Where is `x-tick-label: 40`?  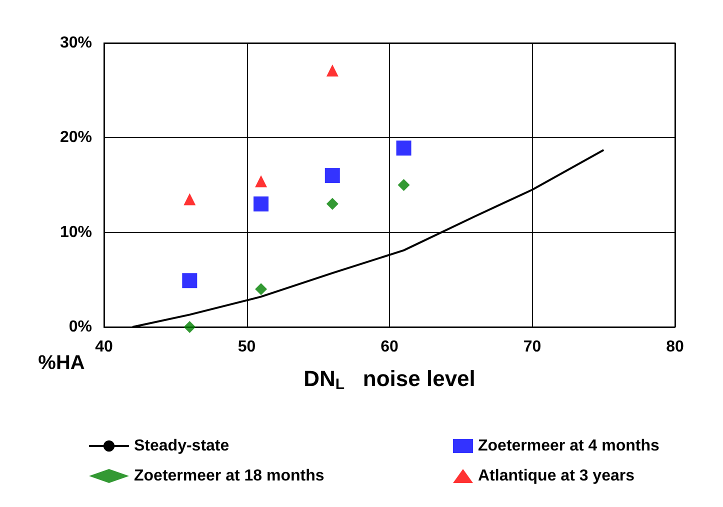 x-tick-label: 40 is located at coordinates (104, 347).